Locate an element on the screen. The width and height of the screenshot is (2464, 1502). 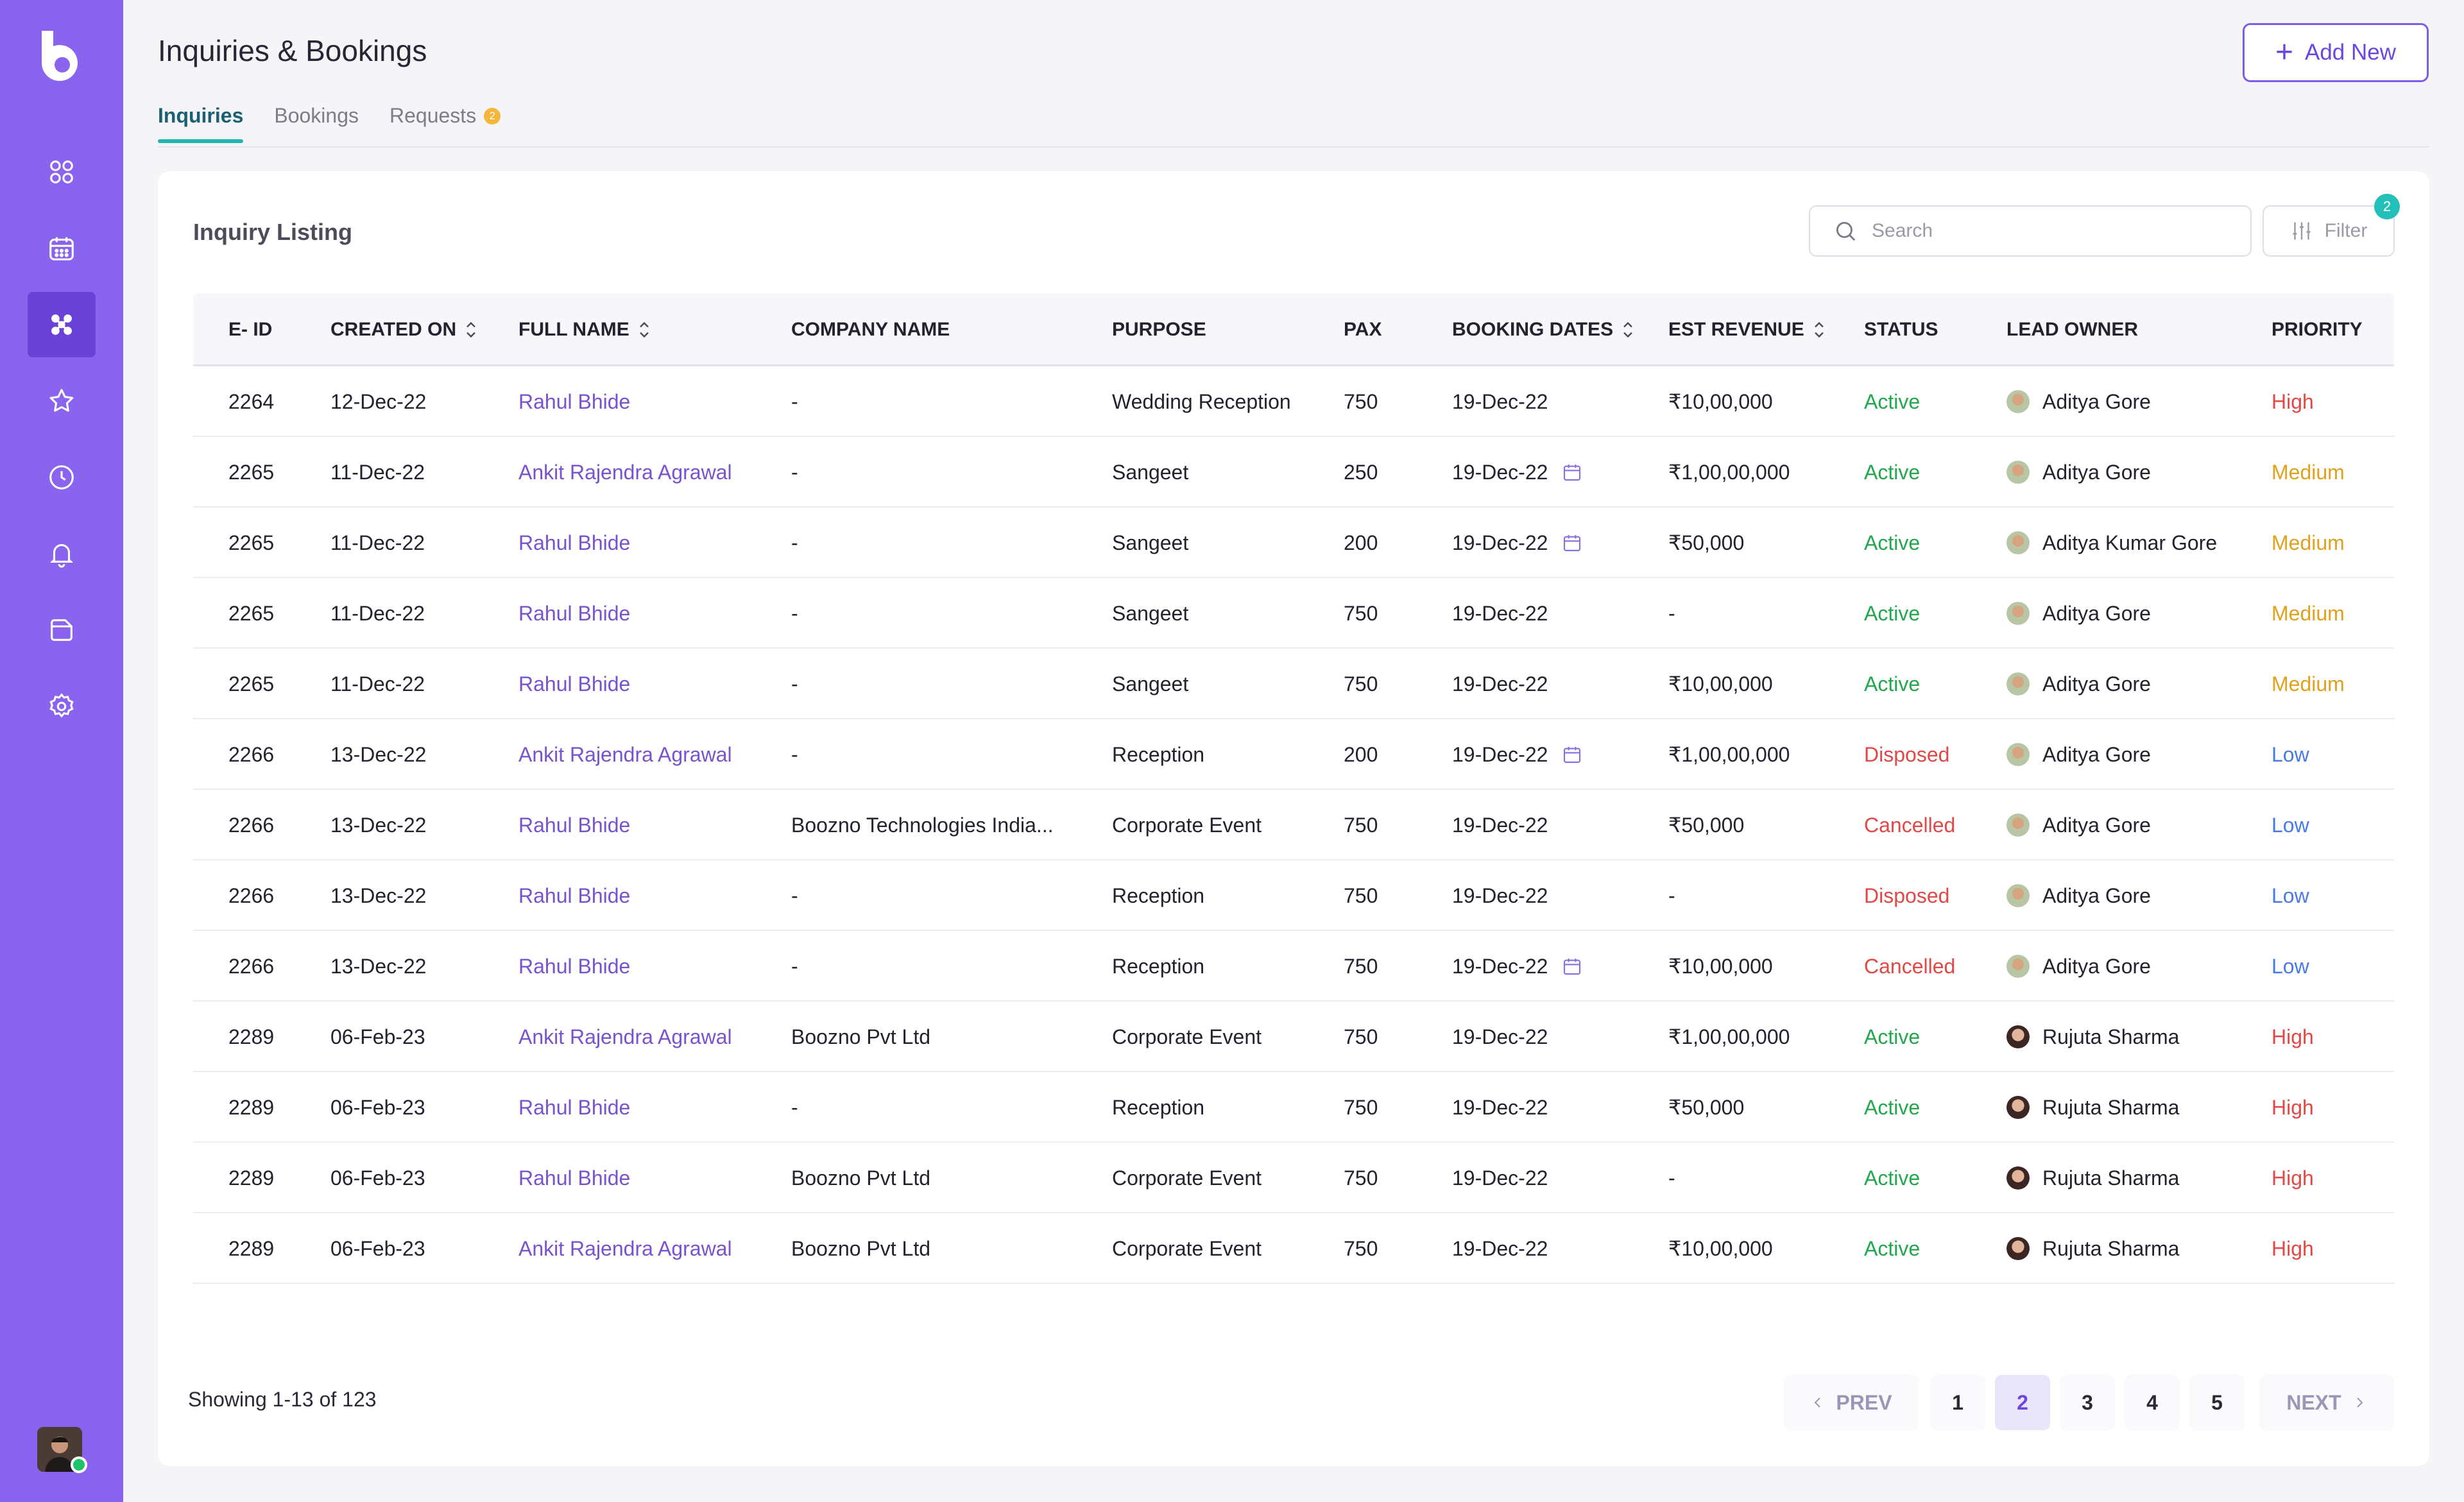
cell-created-on: 12-Dec-22 is located at coordinates (378, 401).